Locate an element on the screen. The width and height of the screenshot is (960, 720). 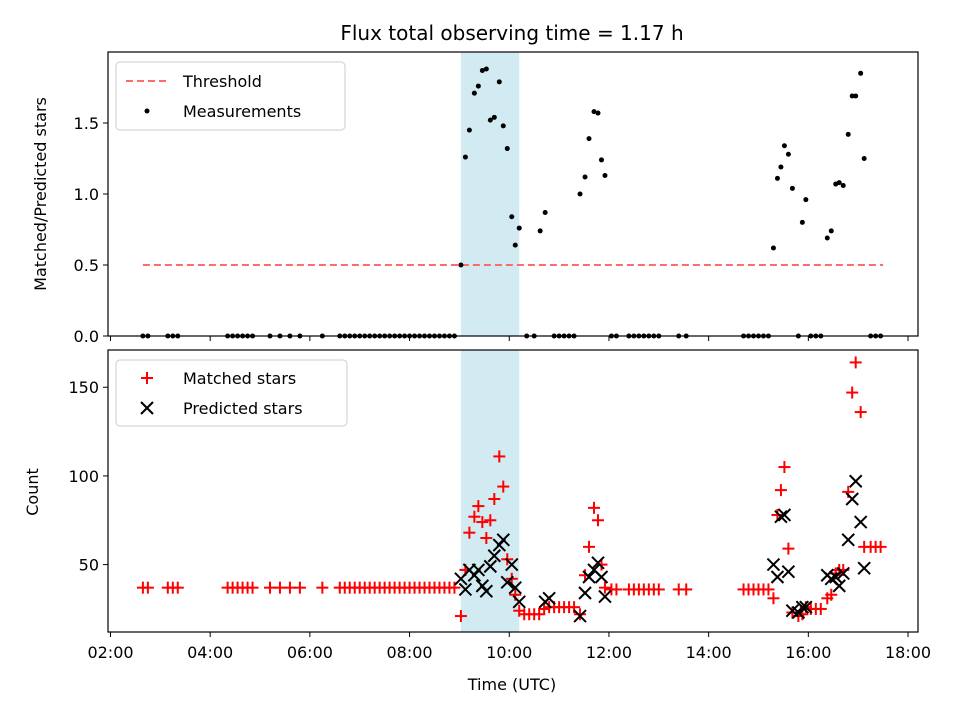
legend-measurements-label: Measurements is located at coordinates (242, 111).